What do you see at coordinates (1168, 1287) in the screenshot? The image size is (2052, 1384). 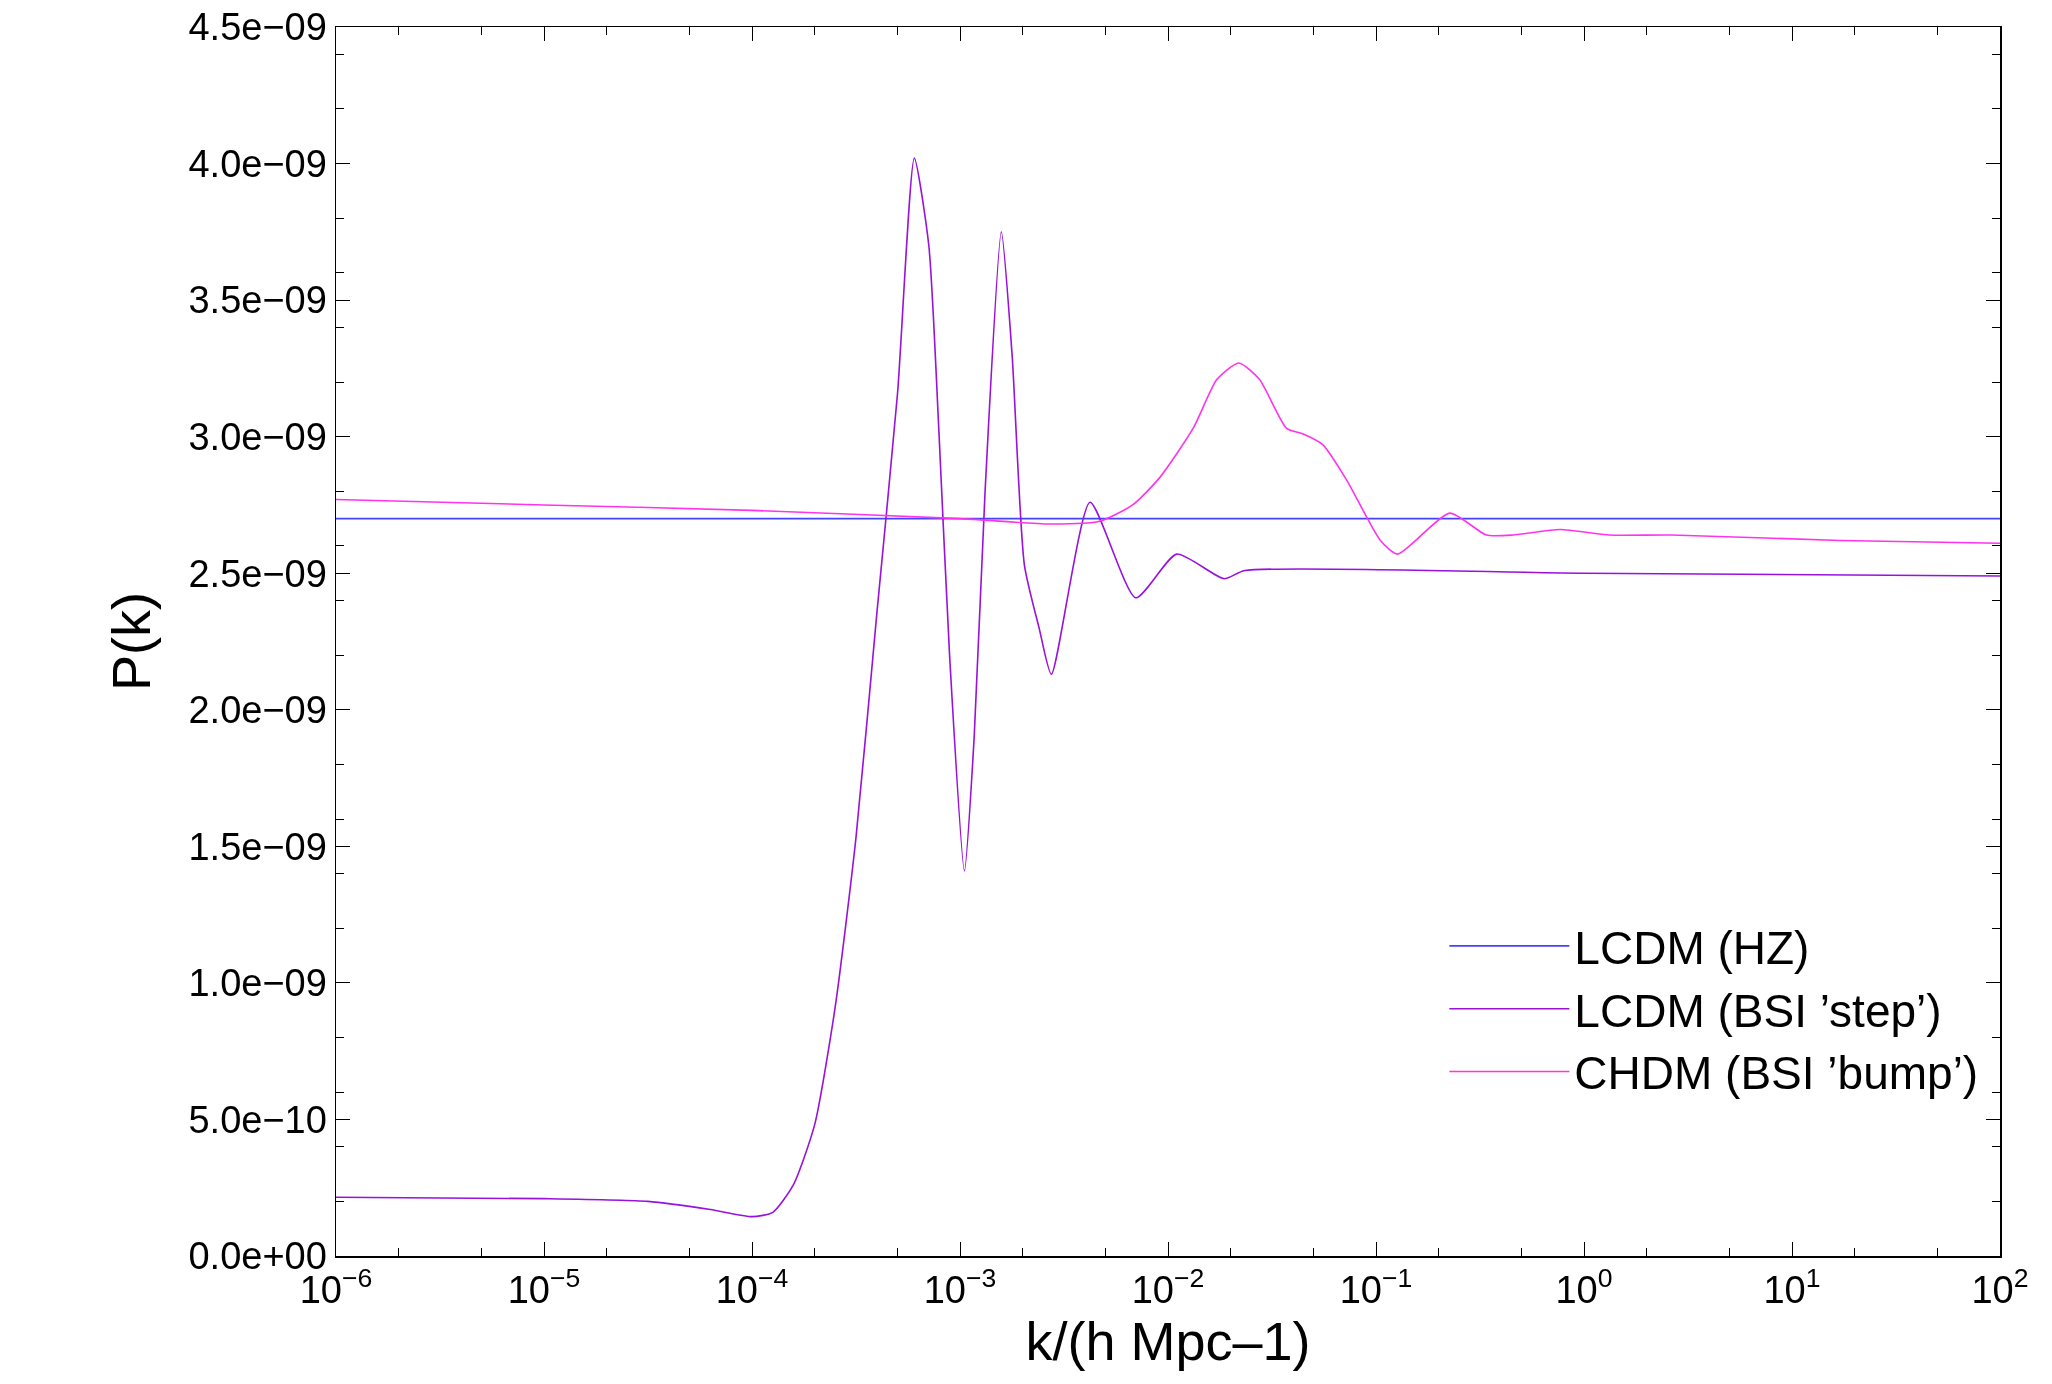 I see `x-tick-label: 10$^{−2}$` at bounding box center [1168, 1287].